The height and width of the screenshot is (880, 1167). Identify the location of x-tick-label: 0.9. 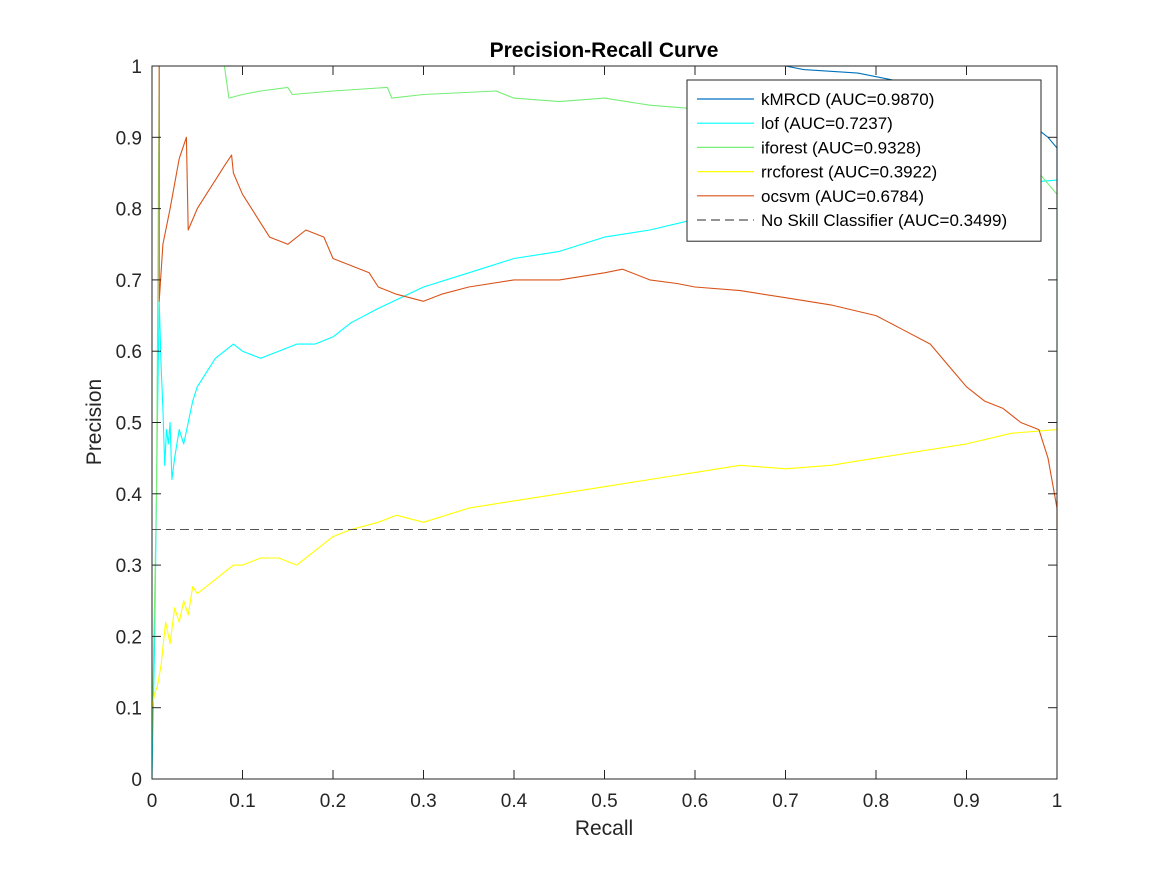
(966, 801).